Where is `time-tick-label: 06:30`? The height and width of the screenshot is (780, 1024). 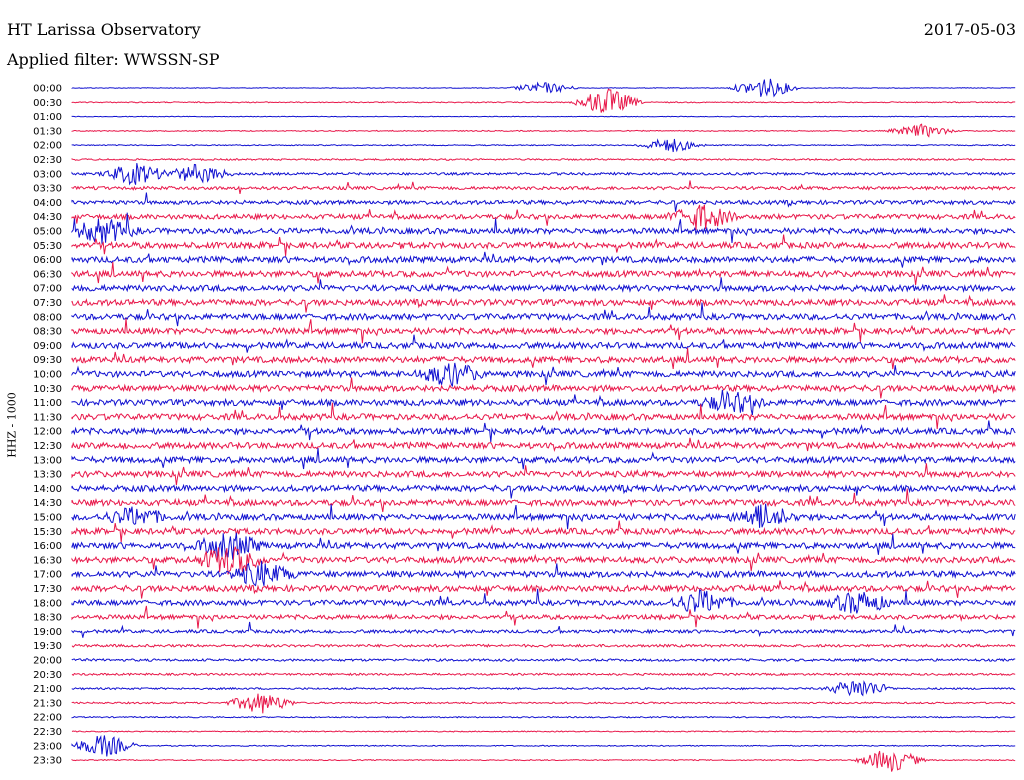 time-tick-label: 06:30 is located at coordinates (47, 274).